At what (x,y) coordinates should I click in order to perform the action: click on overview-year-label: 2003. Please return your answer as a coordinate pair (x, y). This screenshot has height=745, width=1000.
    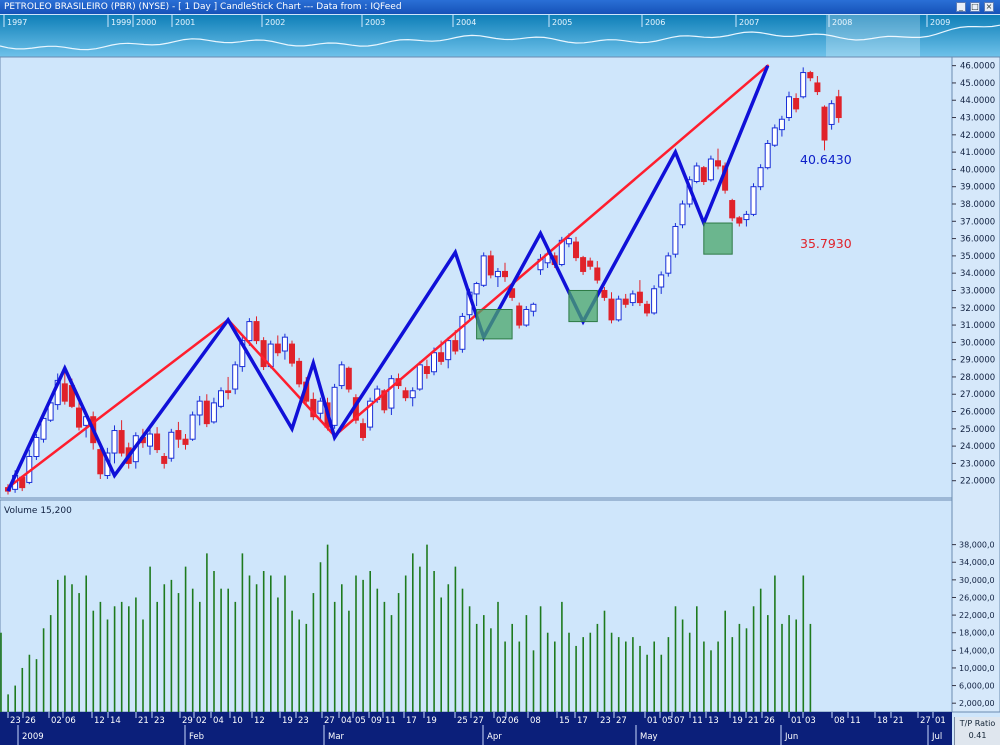
    Looking at the image, I should click on (375, 22).